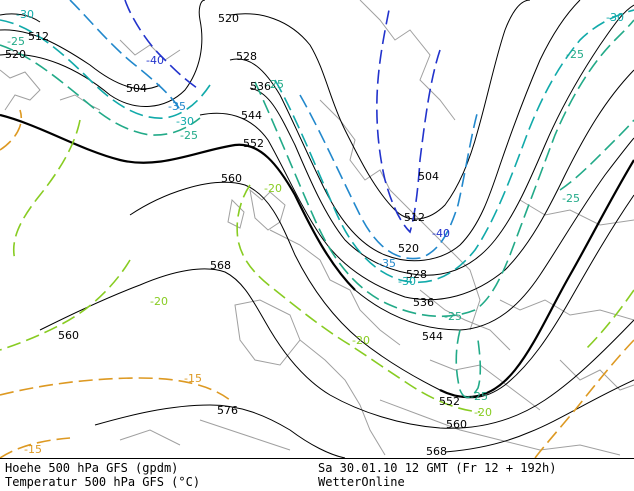 The height and width of the screenshot is (491, 634). I want to click on source-credit: WetterOnline, so click(361, 482).